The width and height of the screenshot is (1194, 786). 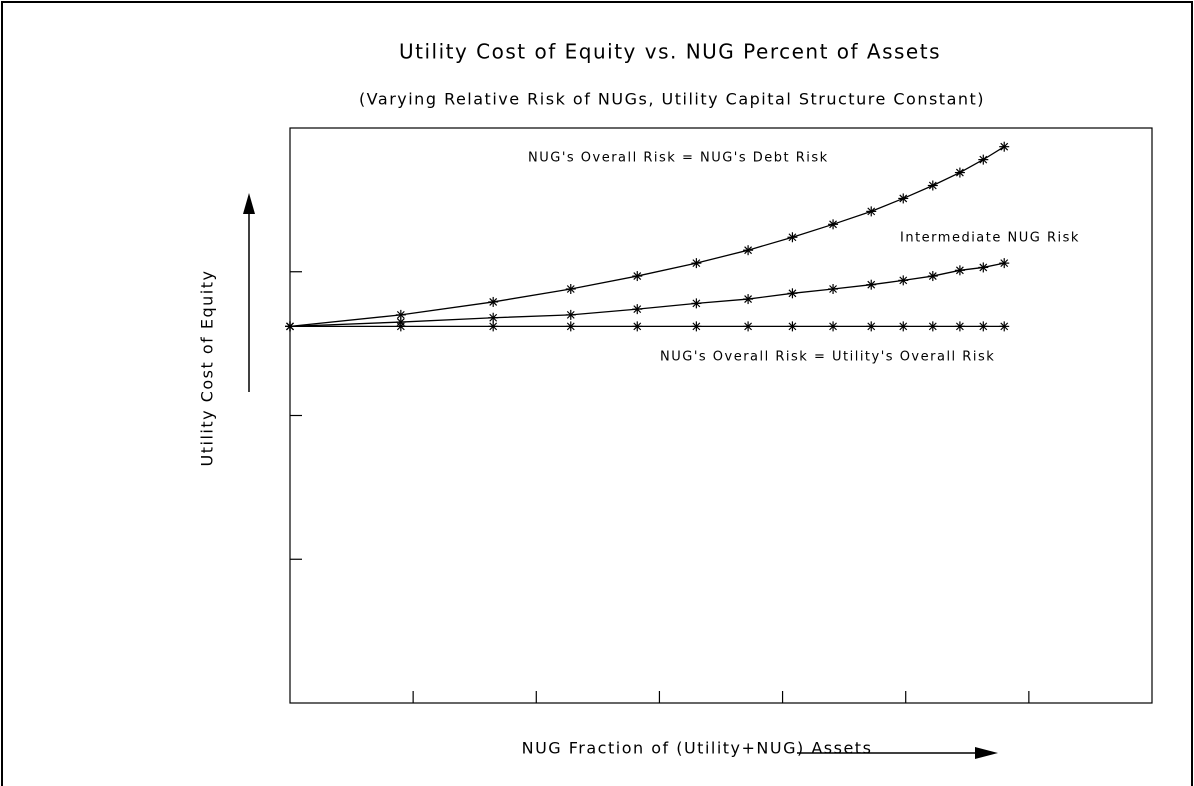 What do you see at coordinates (678, 158) in the screenshot?
I see `series-label: NUG's Overall Risk = NUG's Debt Risk` at bounding box center [678, 158].